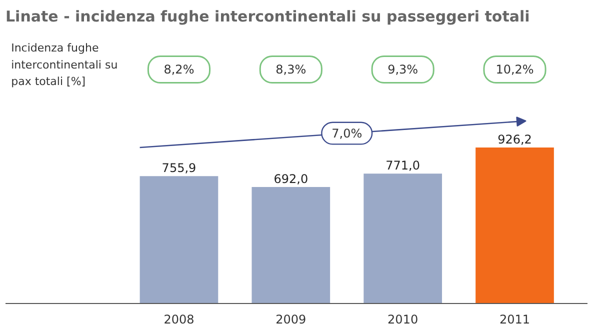 The width and height of the screenshot is (600, 333). I want to click on data-label: 771,0, so click(403, 165).